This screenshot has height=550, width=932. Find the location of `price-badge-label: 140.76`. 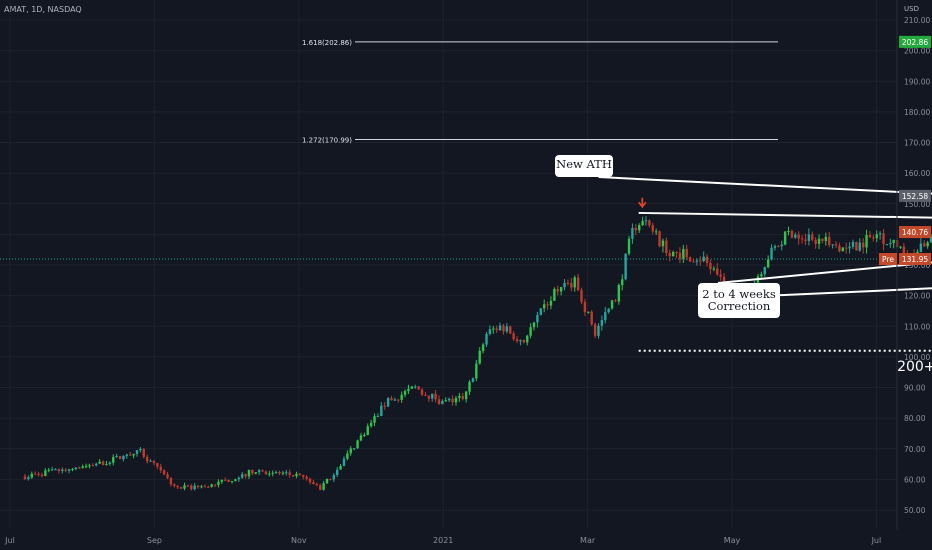

price-badge-label: 140.76 is located at coordinates (915, 232).